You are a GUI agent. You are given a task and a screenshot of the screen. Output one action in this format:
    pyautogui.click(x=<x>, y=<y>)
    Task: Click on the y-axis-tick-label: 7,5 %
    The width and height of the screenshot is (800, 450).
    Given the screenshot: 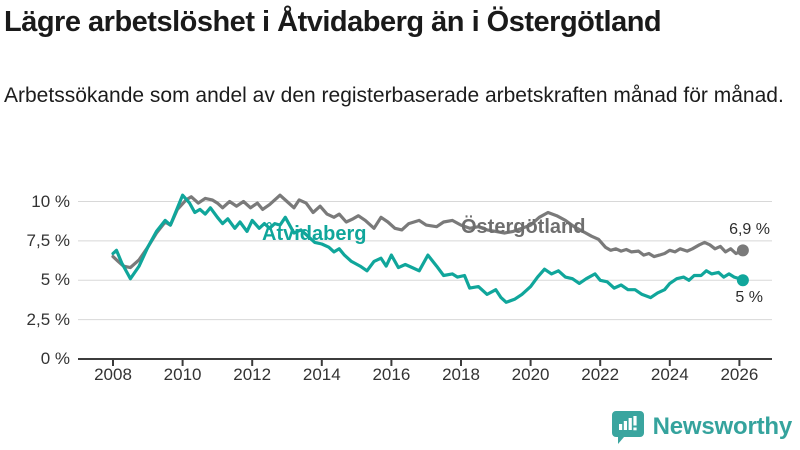 What is the action you would take?
    pyautogui.click(x=48, y=240)
    